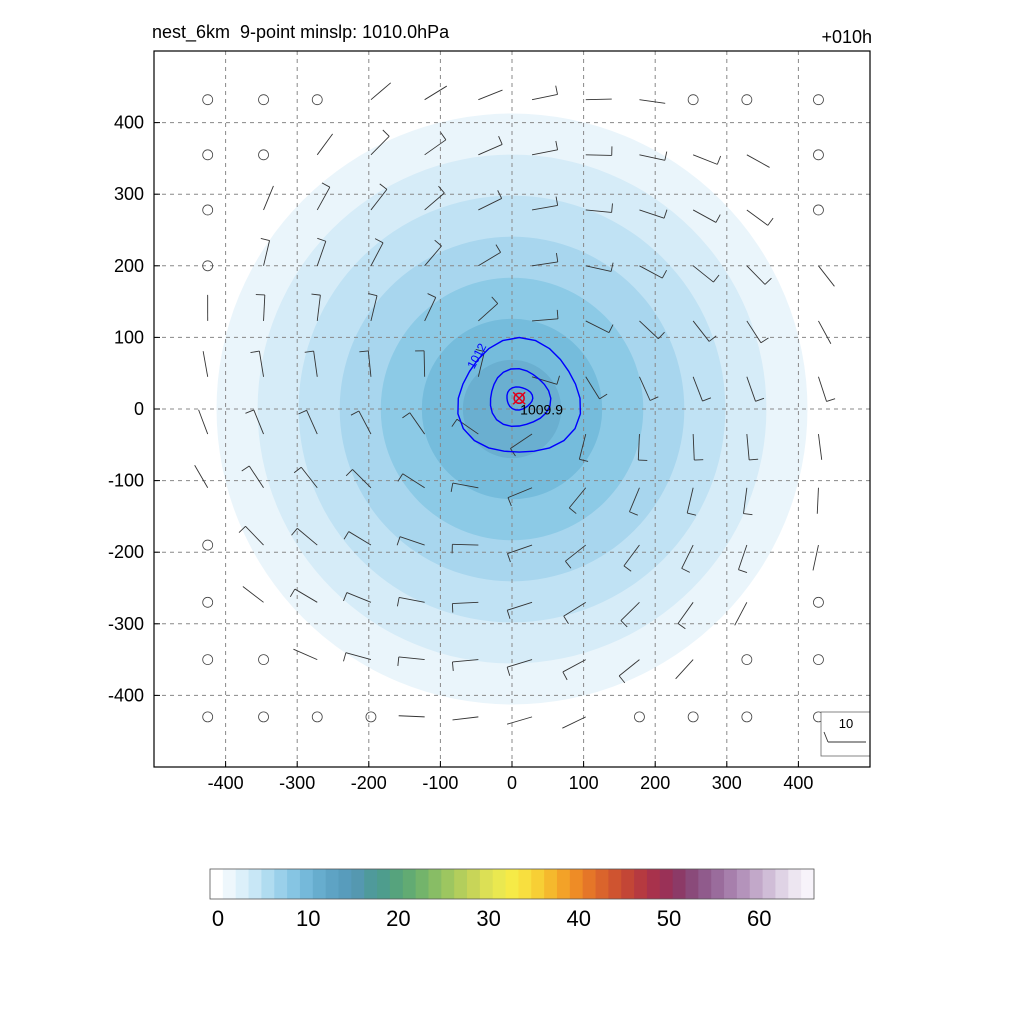 The height and width of the screenshot is (1024, 1024). I want to click on y-tick-label: -300, so click(126, 624).